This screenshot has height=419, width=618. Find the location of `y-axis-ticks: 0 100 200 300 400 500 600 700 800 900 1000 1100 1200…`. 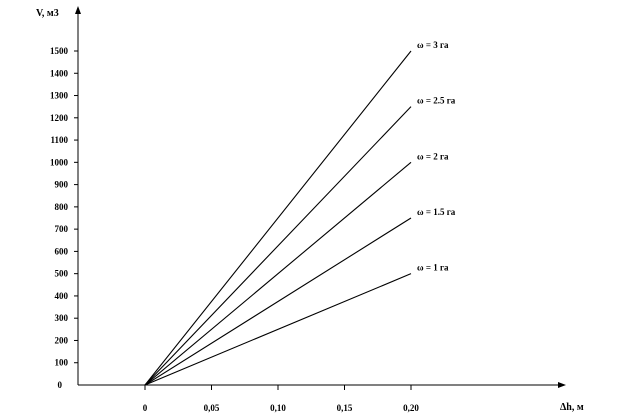

y-axis-ticks: 0 100 200 300 400 500 600 700 800 900 1000 1100 1200… is located at coordinates (64, 218).